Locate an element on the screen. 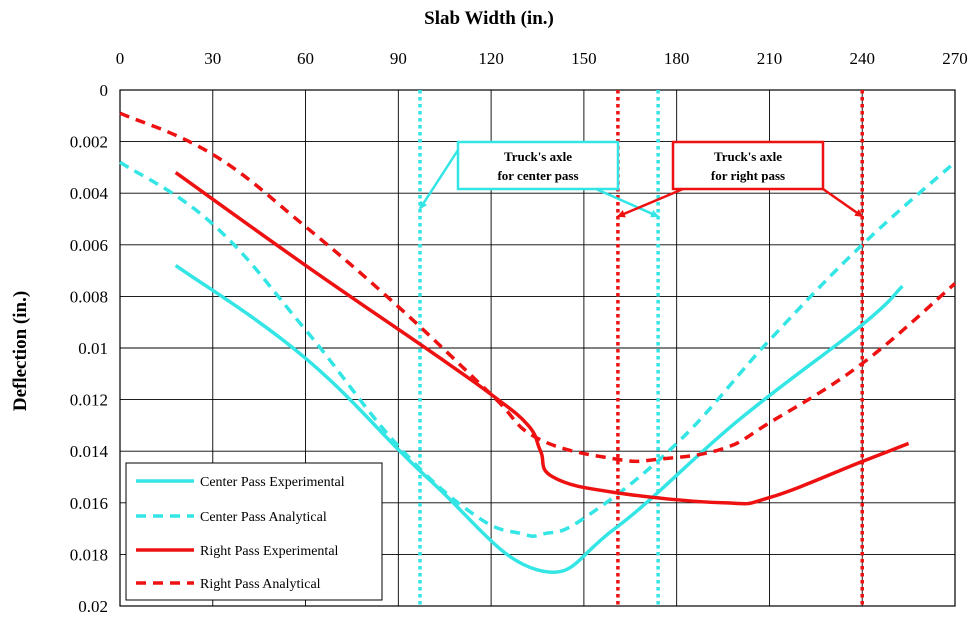 Image resolution: width=978 pixels, height=619 pixels. y-tick-label: 0.004 is located at coordinates (89, 193).